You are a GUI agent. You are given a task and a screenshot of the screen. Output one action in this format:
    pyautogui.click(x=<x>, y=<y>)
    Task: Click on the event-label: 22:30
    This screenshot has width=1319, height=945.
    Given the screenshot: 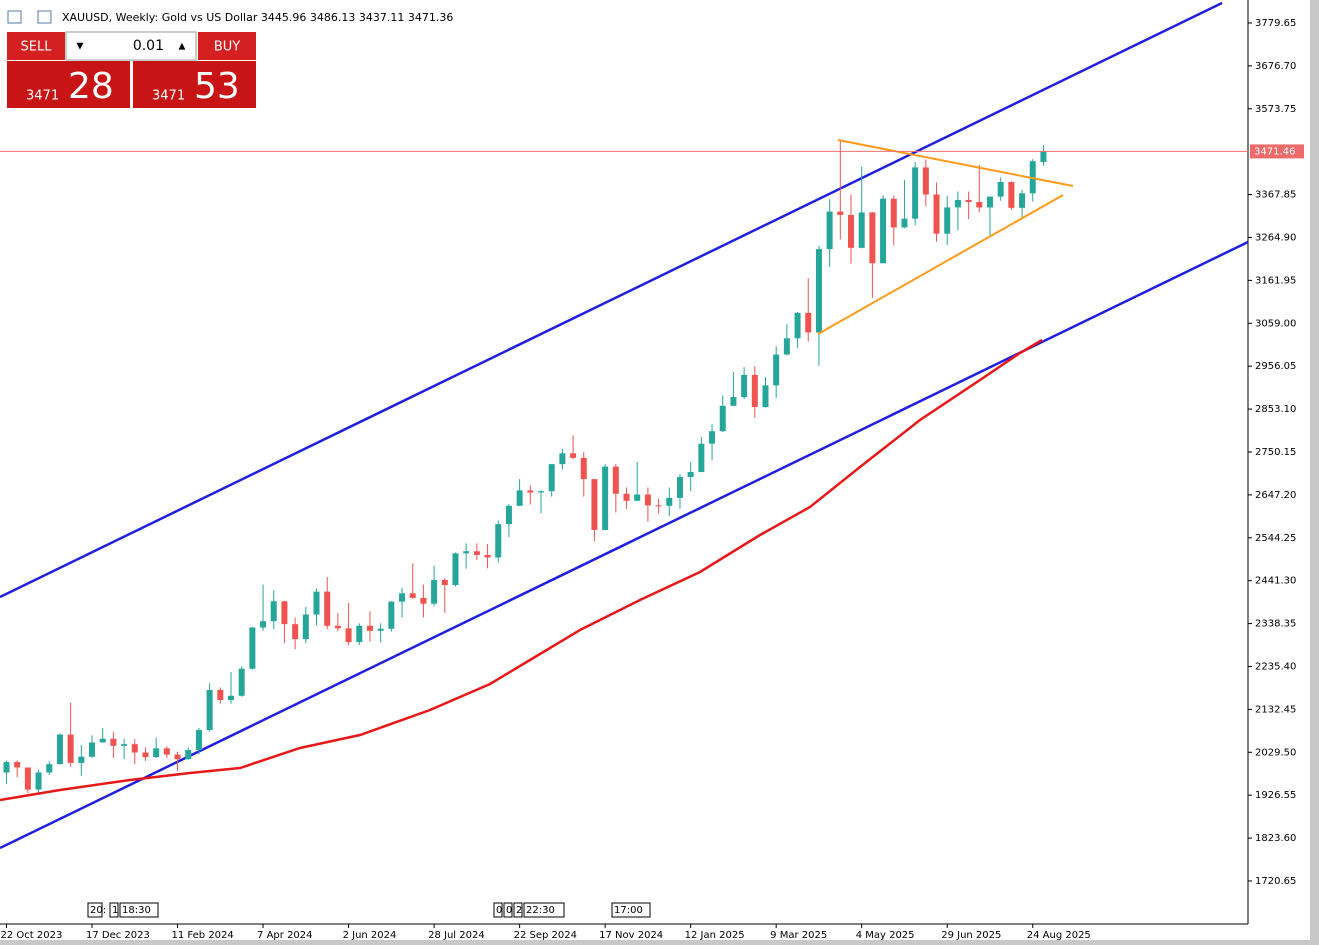 What is the action you would take?
    pyautogui.click(x=540, y=910)
    